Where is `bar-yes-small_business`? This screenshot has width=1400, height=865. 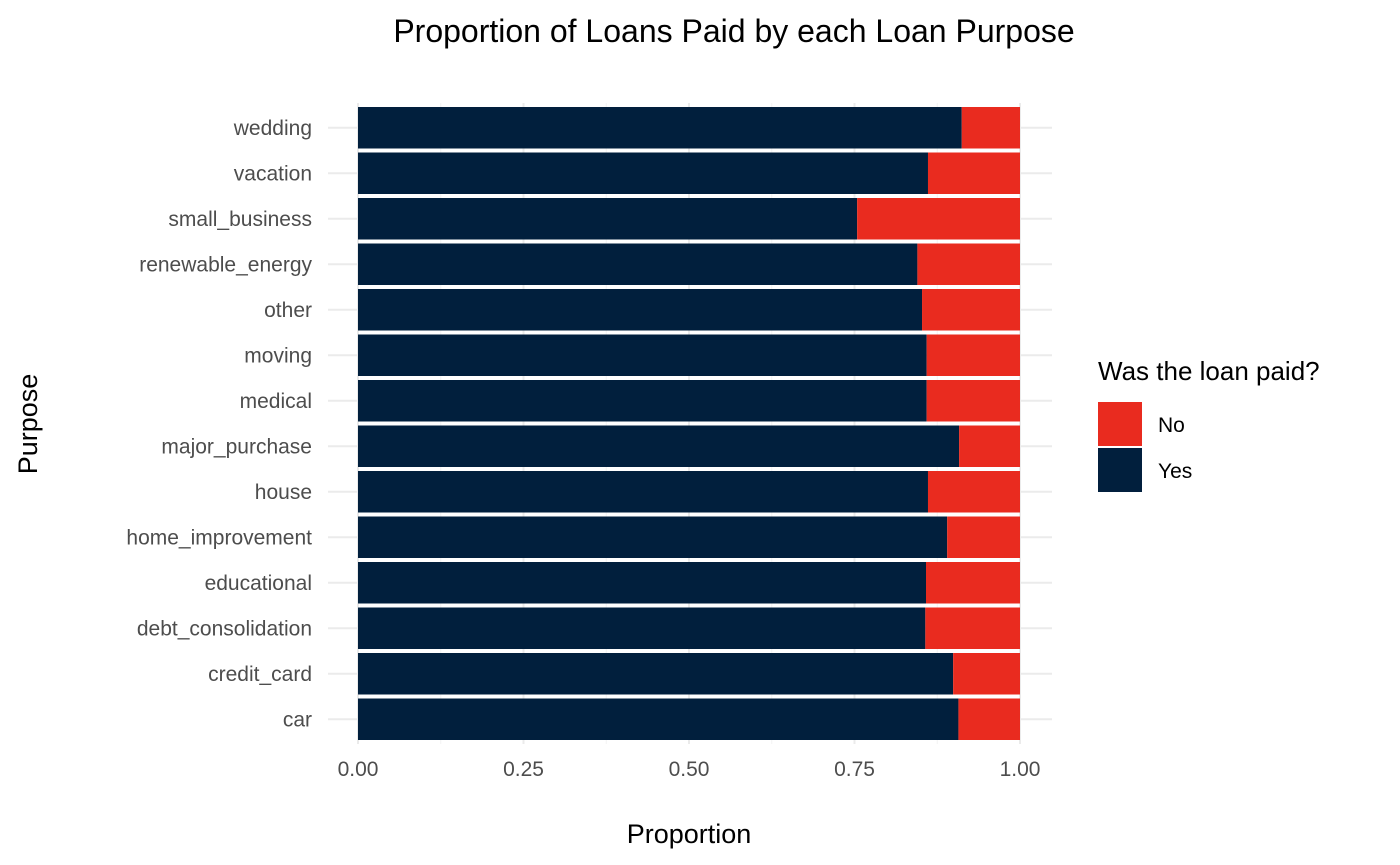 bar-yes-small_business is located at coordinates (608, 219).